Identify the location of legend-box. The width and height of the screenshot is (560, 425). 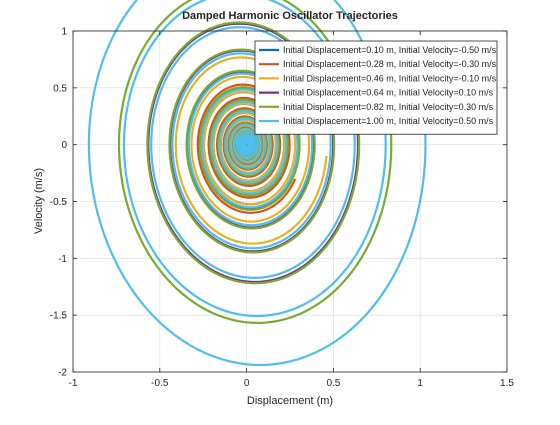
(376, 87).